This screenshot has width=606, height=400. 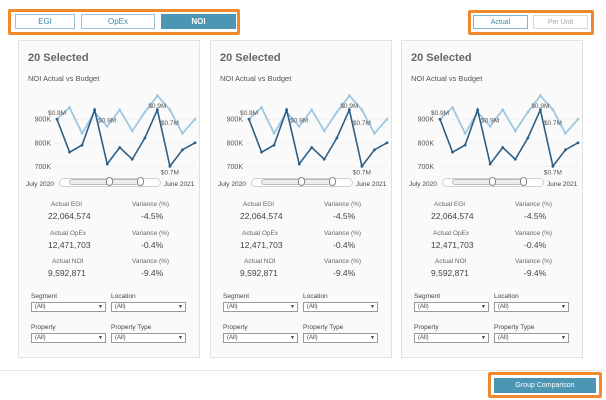 I want to click on actual-button: Actual, so click(x=500, y=22).